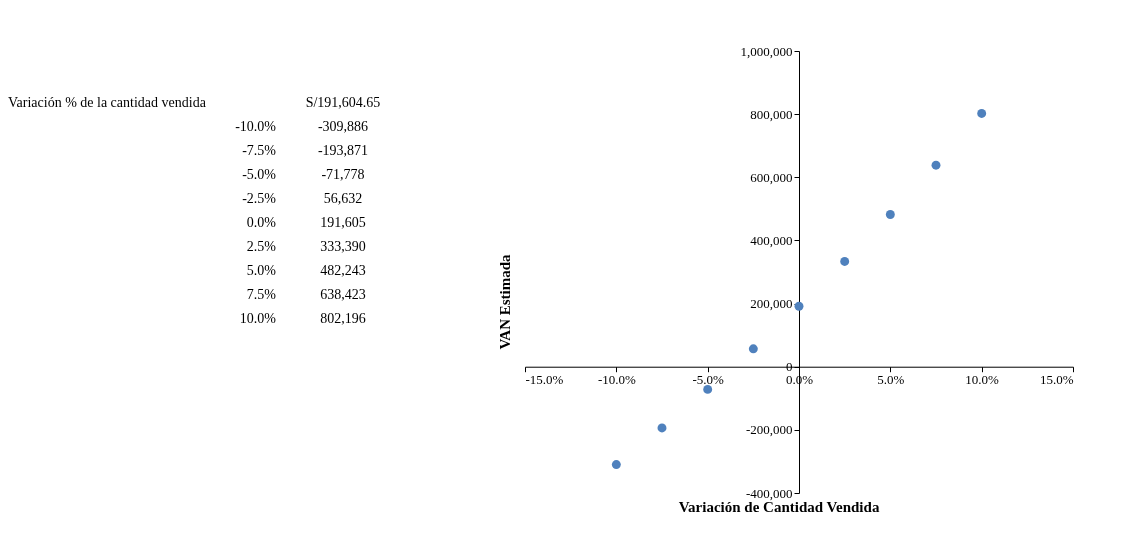 The width and height of the screenshot is (1123, 543). Describe the element at coordinates (261, 246) in the screenshot. I see `text: 2.5%` at that location.